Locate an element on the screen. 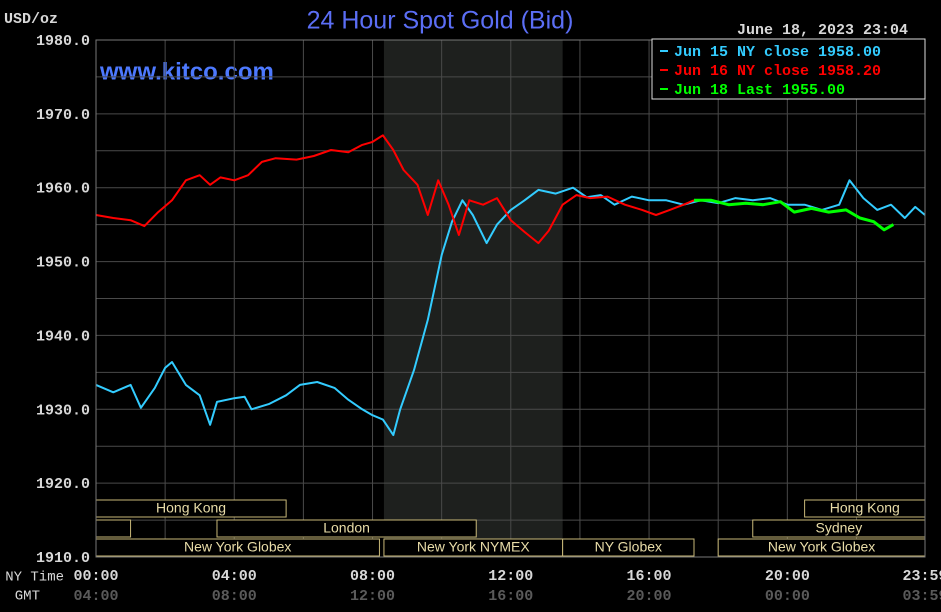 This screenshot has width=941, height=612. x2-tick-label: 16:00 is located at coordinates (510, 596).